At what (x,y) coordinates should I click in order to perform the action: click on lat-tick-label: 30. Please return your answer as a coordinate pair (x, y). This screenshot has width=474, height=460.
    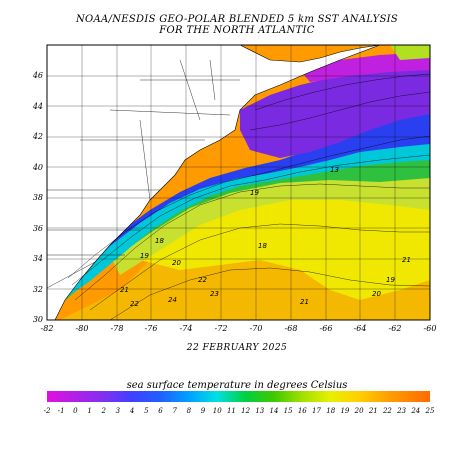
    Looking at the image, I should click on (38, 319).